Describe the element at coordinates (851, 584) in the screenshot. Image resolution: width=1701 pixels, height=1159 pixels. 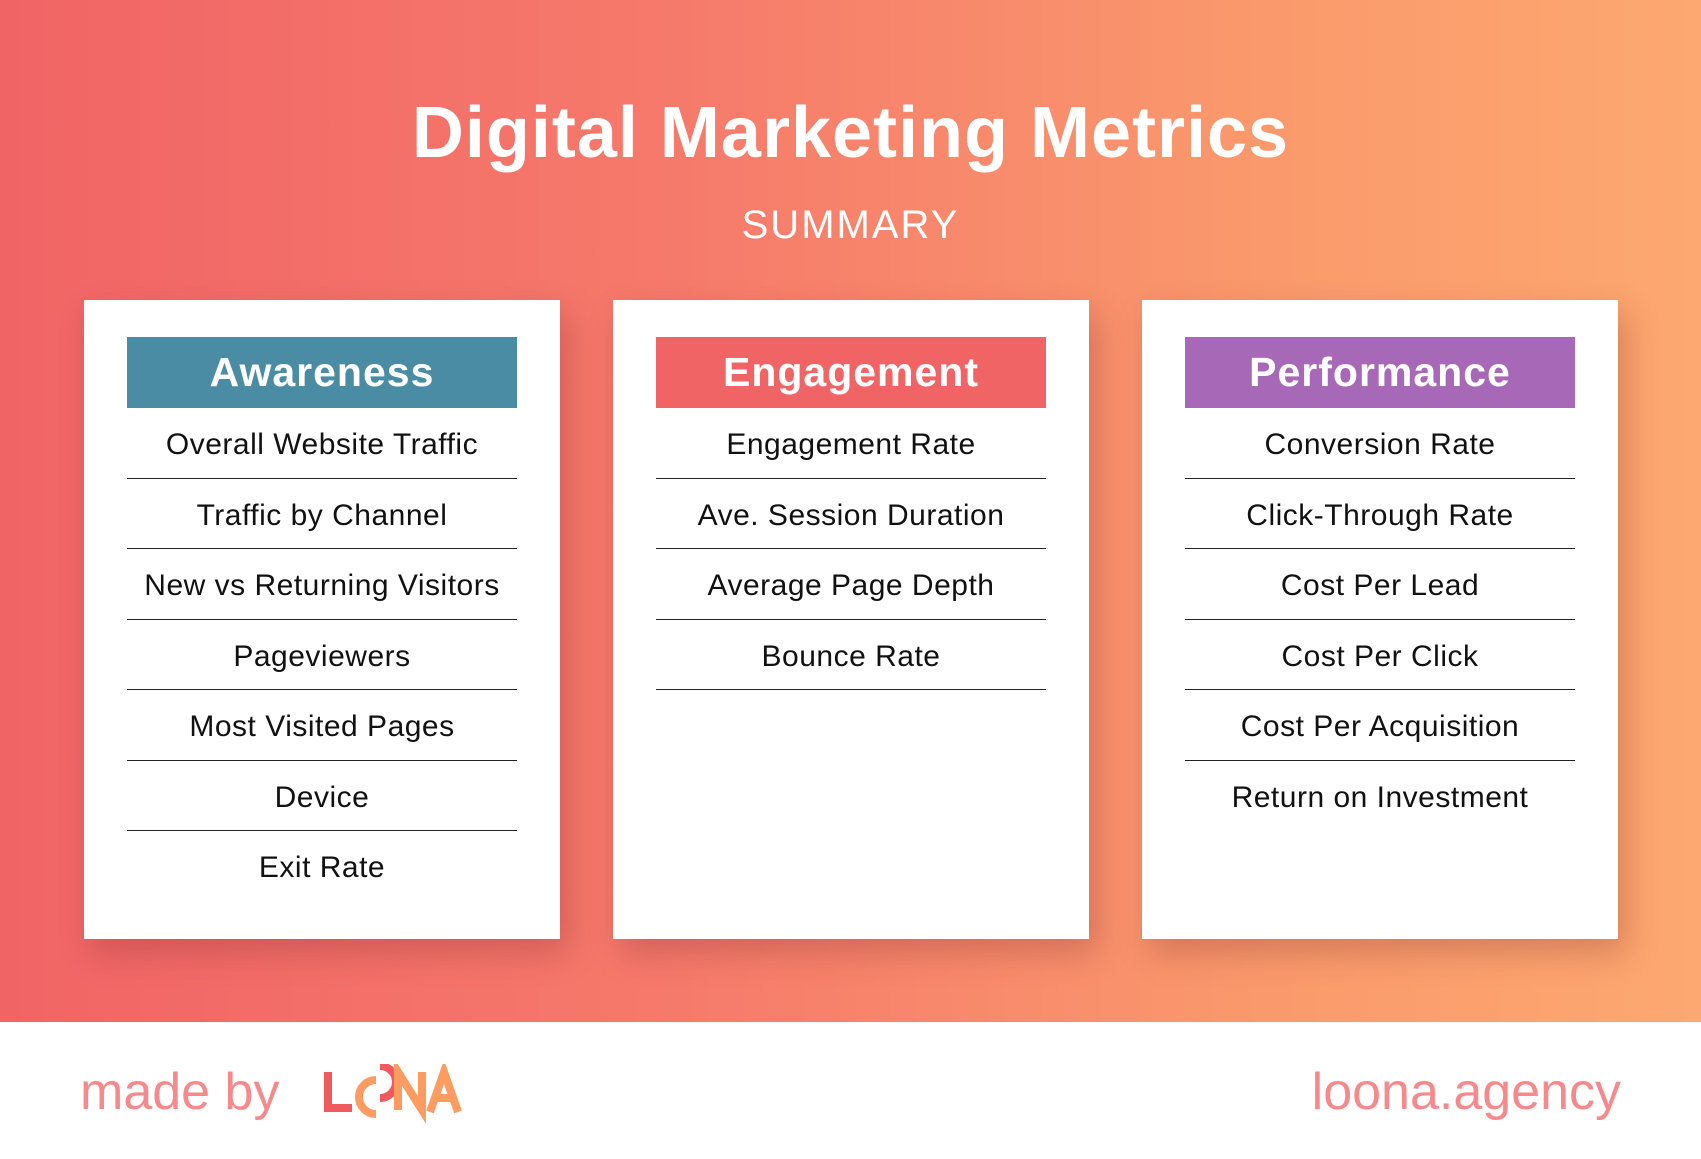
I see `metric-item: Average Page Depth` at that location.